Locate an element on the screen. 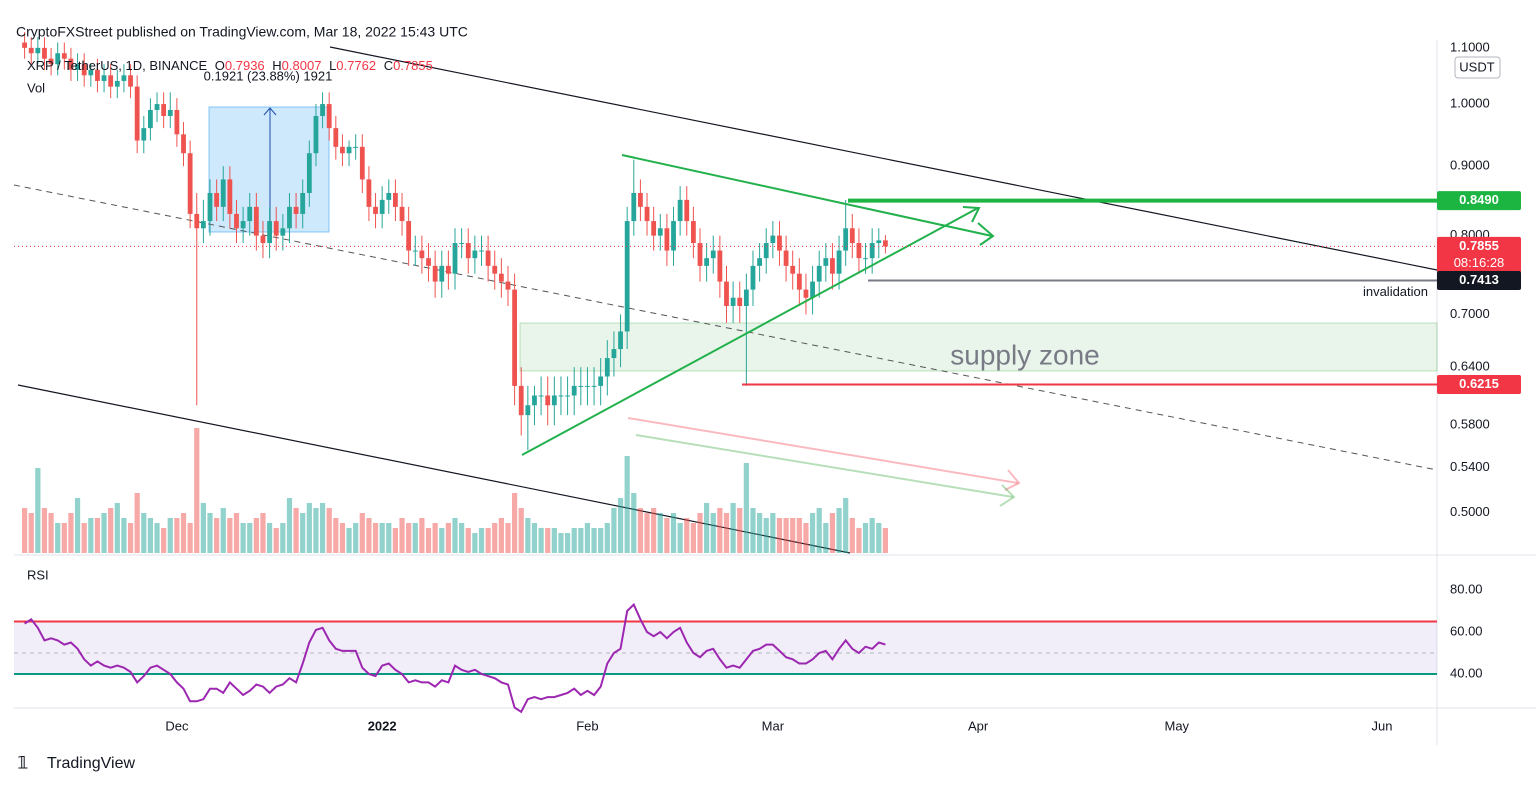 The height and width of the screenshot is (786, 1536). rsi-tick-label: 60.00 is located at coordinates (1466, 630).